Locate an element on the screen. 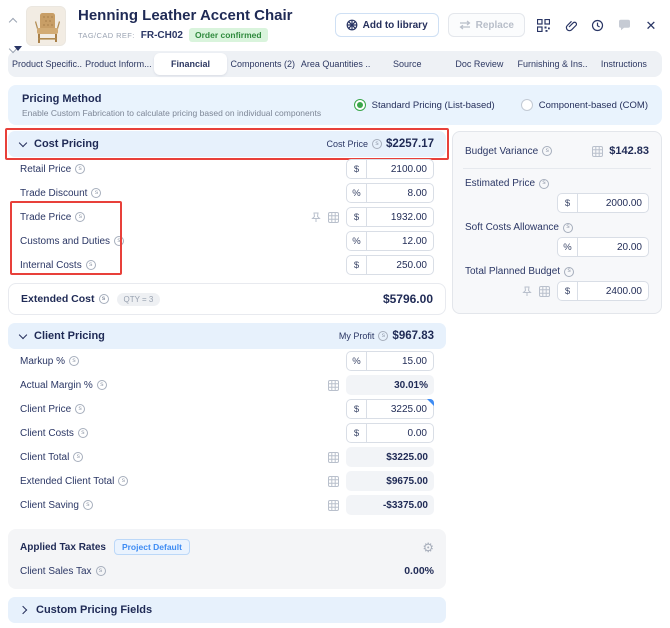 This screenshot has height=628, width=670. customs-duties-row: Customs and Duties s % 12.00 is located at coordinates (227, 241).